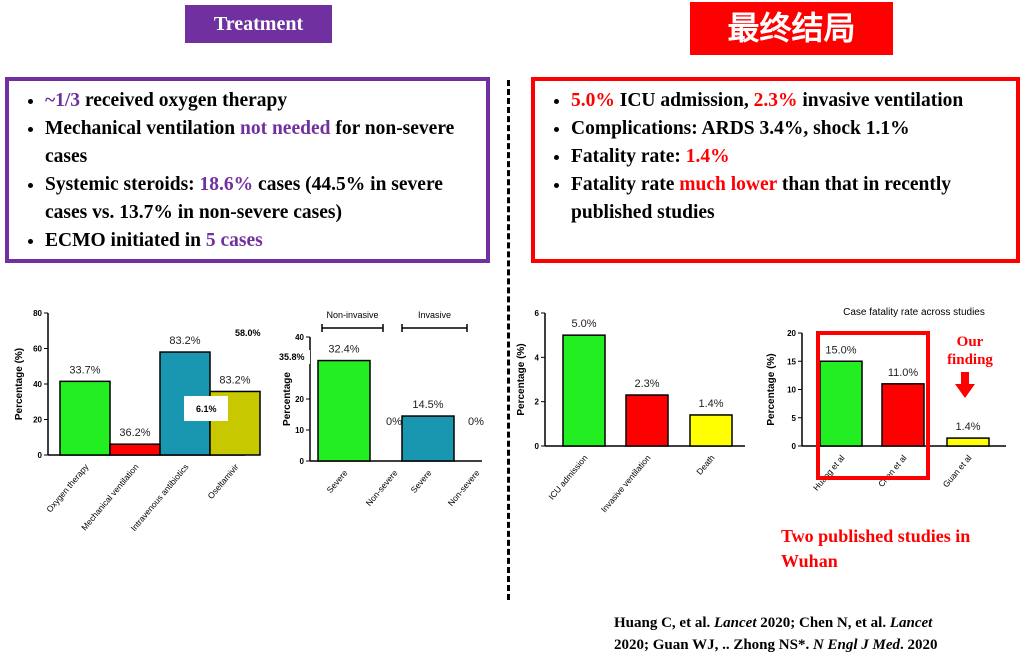 The width and height of the screenshot is (1025, 659). What do you see at coordinates (508, 340) in the screenshot?
I see `divider` at bounding box center [508, 340].